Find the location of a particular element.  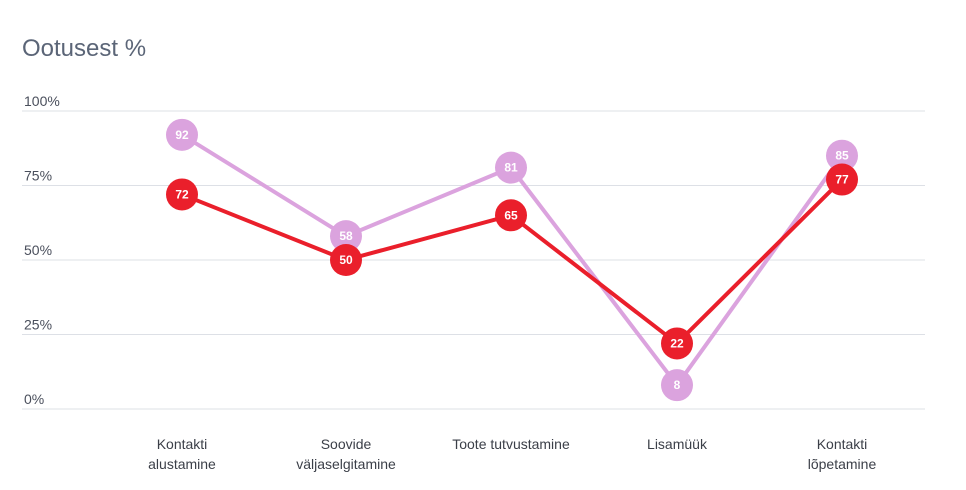

x-tick-label-line: Lisamüük is located at coordinates (677, 444).